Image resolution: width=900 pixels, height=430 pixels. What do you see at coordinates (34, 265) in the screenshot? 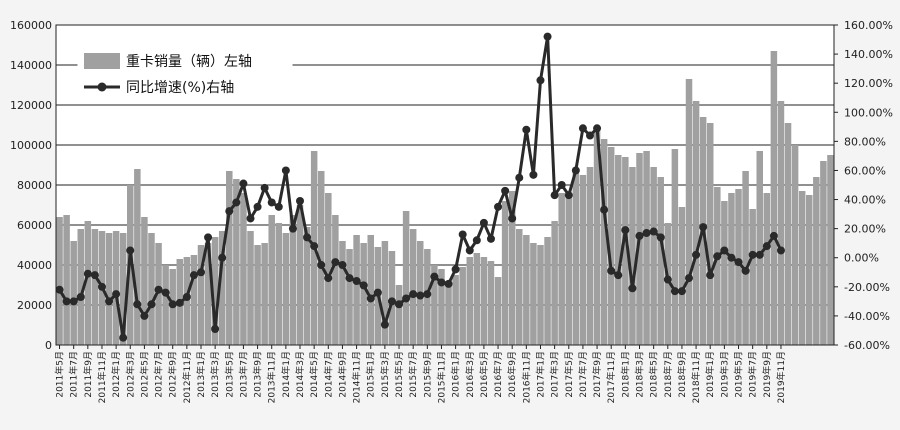
I see `left-axis-tick-label: 40000` at bounding box center [34, 265].